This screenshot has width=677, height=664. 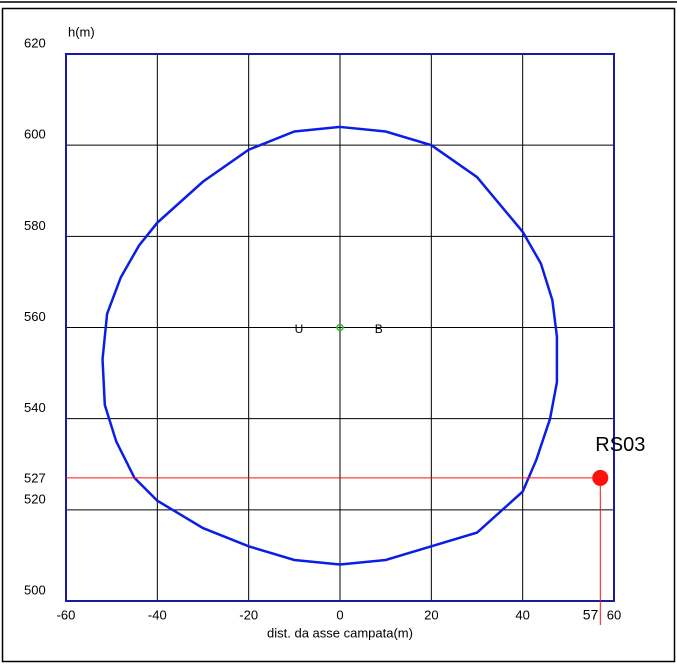 I want to click on x-tick-label: -60, so click(x=66, y=614).